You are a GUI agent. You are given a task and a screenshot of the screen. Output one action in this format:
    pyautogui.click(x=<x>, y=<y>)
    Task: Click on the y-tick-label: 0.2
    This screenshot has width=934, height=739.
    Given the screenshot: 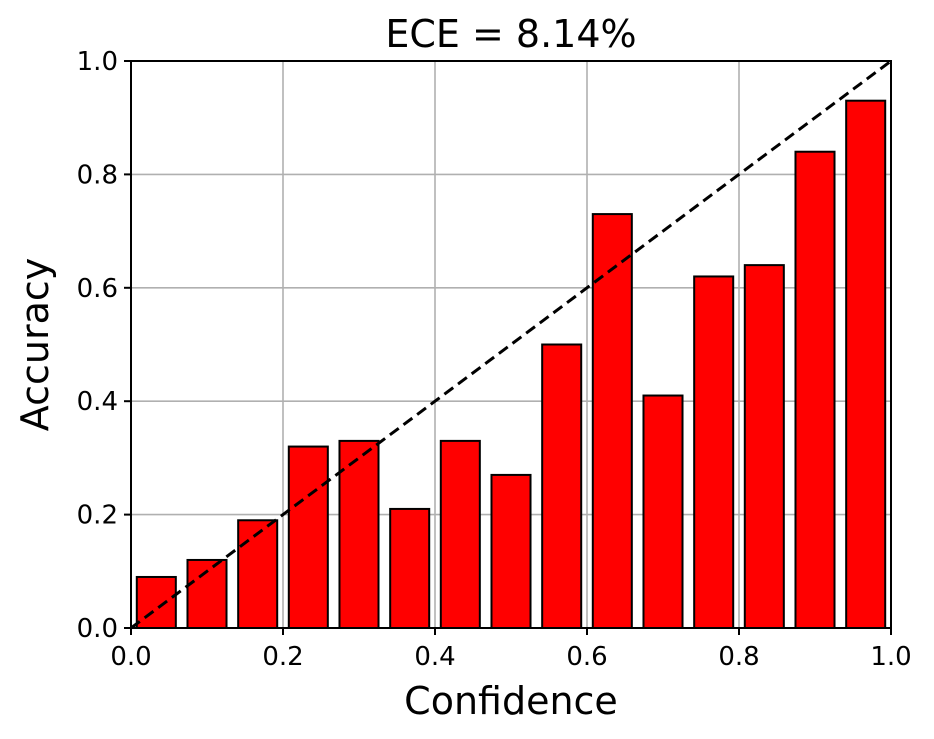 What is the action you would take?
    pyautogui.click(x=97, y=516)
    